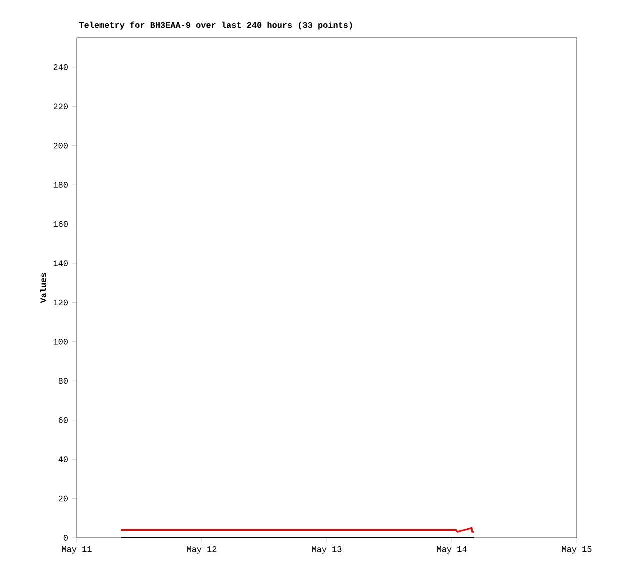 The width and height of the screenshot is (618, 579). What do you see at coordinates (61, 145) in the screenshot?
I see `y-tick-label: 200` at bounding box center [61, 145].